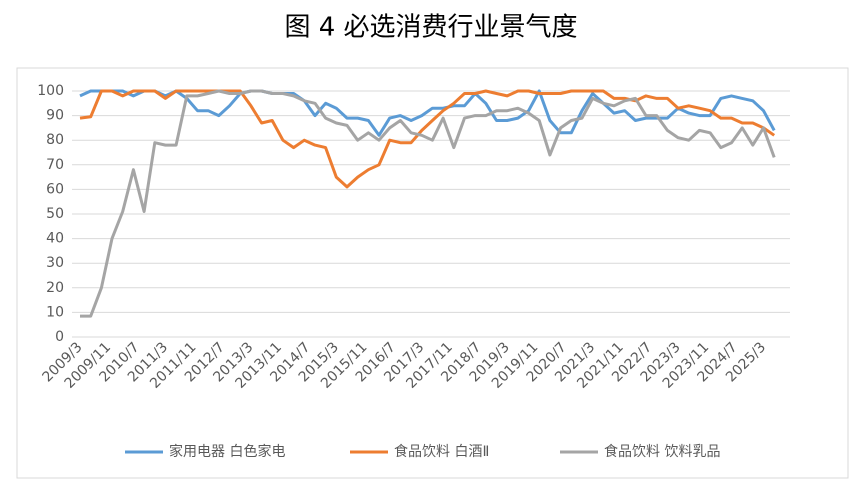 This screenshot has width=862, height=490. Describe the element at coordinates (55, 312) in the screenshot. I see `y-tick-label: 10` at that location.